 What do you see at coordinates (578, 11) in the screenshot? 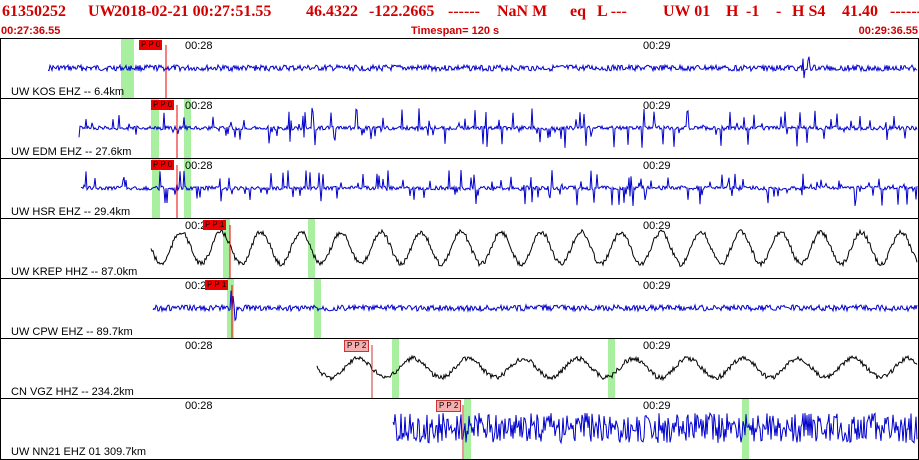
I see `event-type: eq` at bounding box center [578, 11].